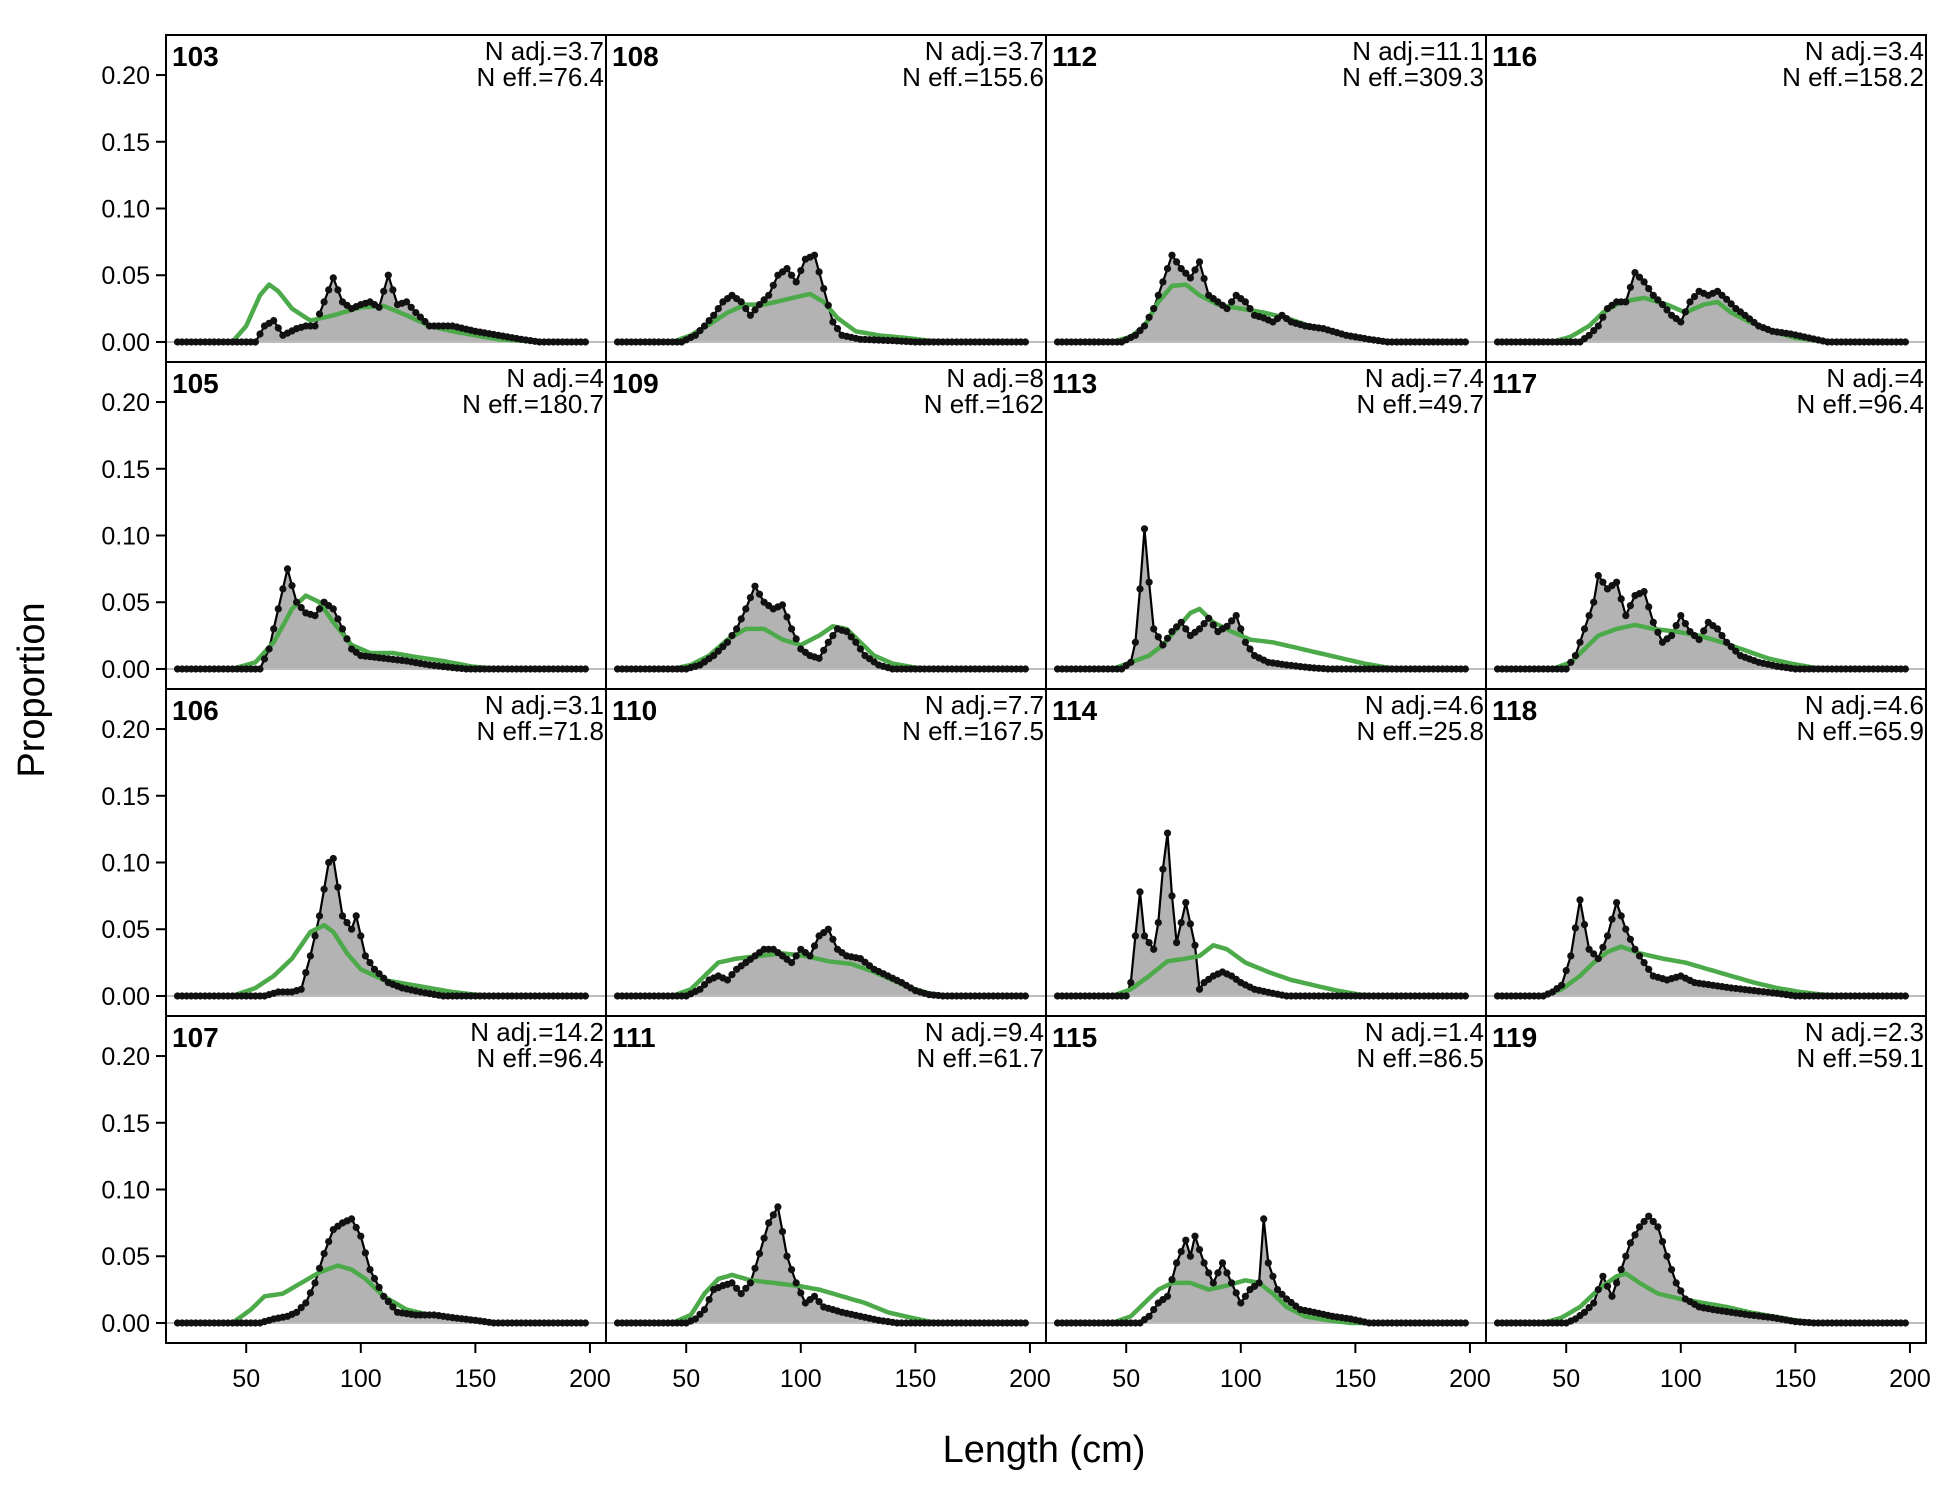 The height and width of the screenshot is (1505, 1950). Describe the element at coordinates (1860, 1058) in the screenshot. I see `n-eff-label: N eff.=59.1` at that location.